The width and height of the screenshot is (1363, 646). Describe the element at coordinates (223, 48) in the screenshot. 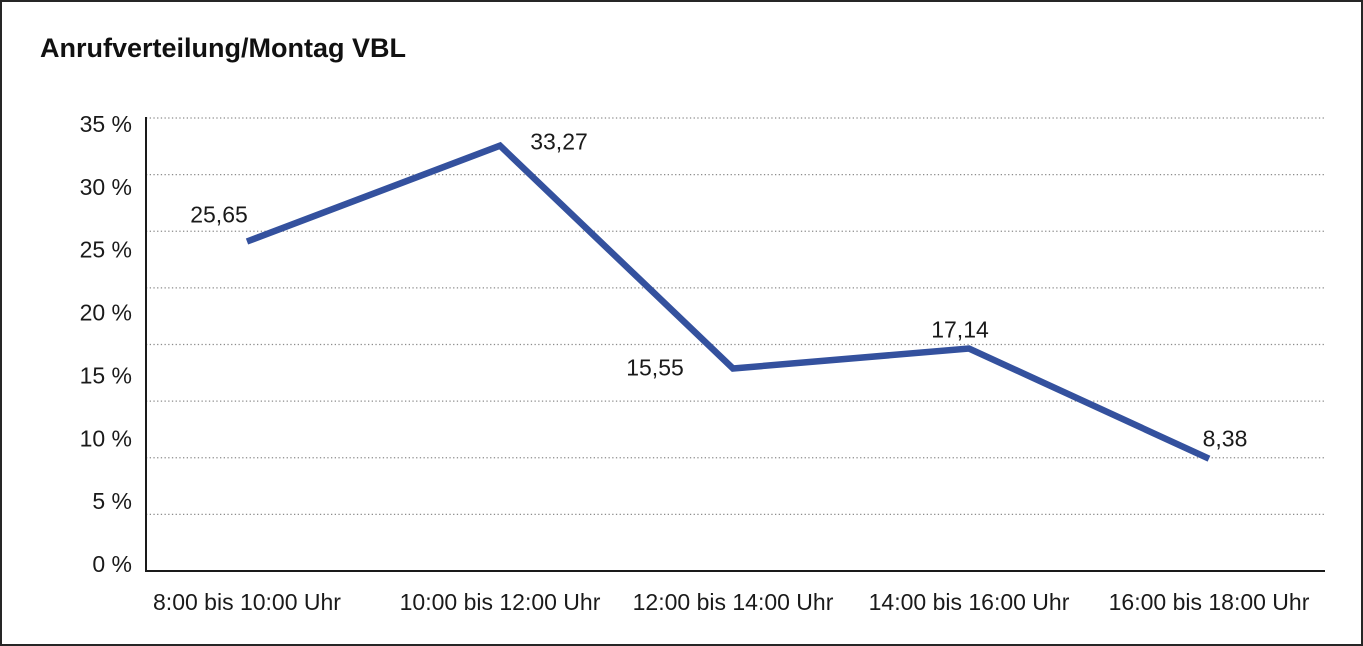

I see `chart-title: Anrufverteilung/Montag VBL` at that location.